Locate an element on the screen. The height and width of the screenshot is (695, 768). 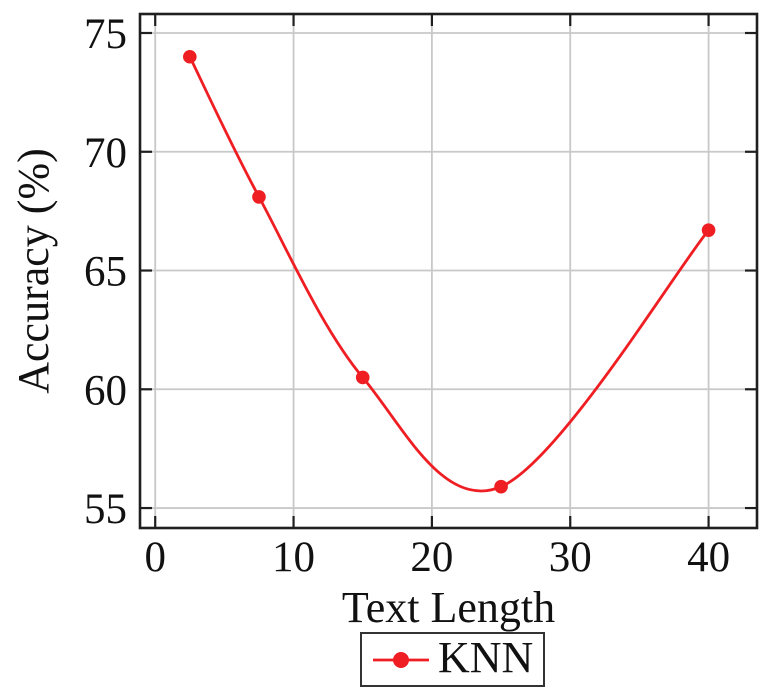
legend-line-marker-icon is located at coordinates (401, 659).